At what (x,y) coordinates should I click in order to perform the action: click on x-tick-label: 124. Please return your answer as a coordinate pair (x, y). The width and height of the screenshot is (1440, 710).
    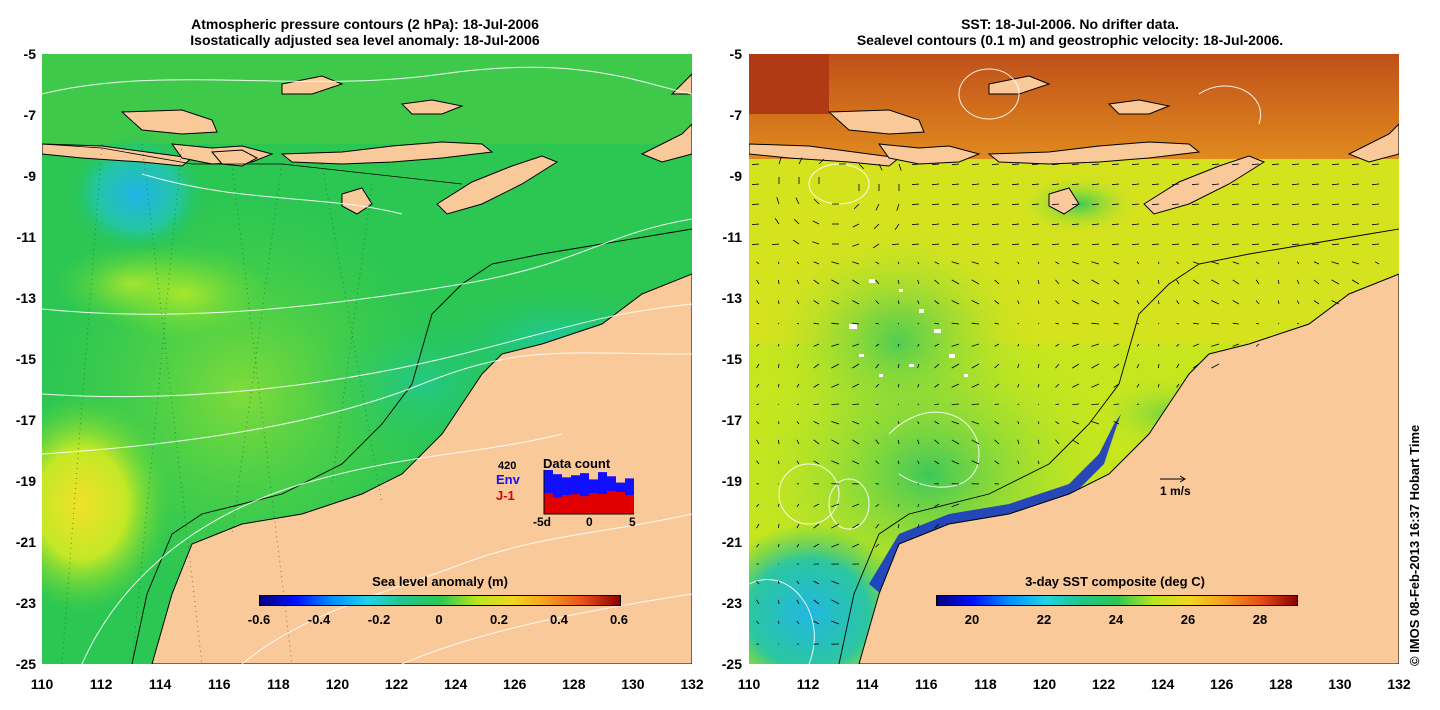
    Looking at the image, I should click on (1162, 684).